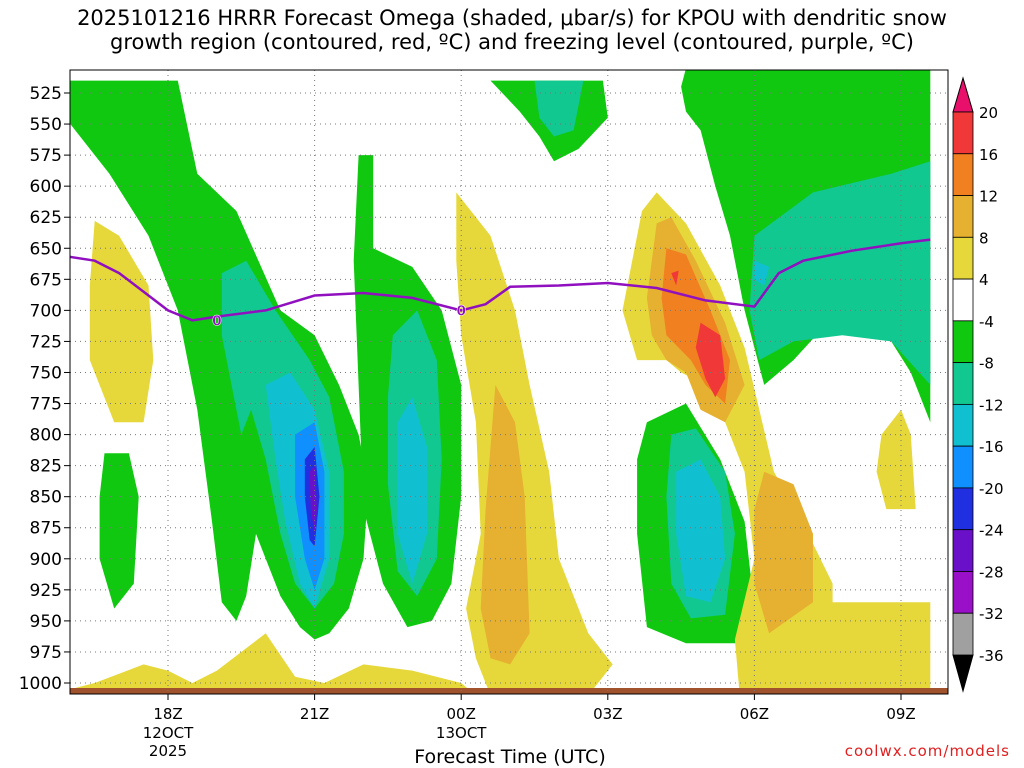 The image size is (1024, 768). I want to click on colorbar-label: 12, so click(988, 197).